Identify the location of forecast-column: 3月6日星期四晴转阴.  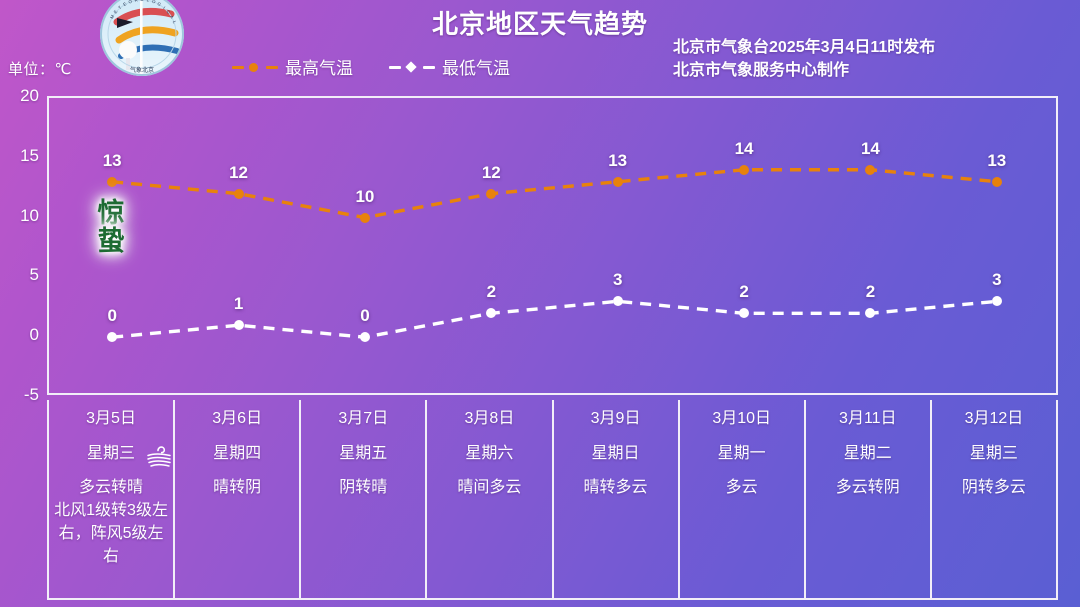
(238, 499).